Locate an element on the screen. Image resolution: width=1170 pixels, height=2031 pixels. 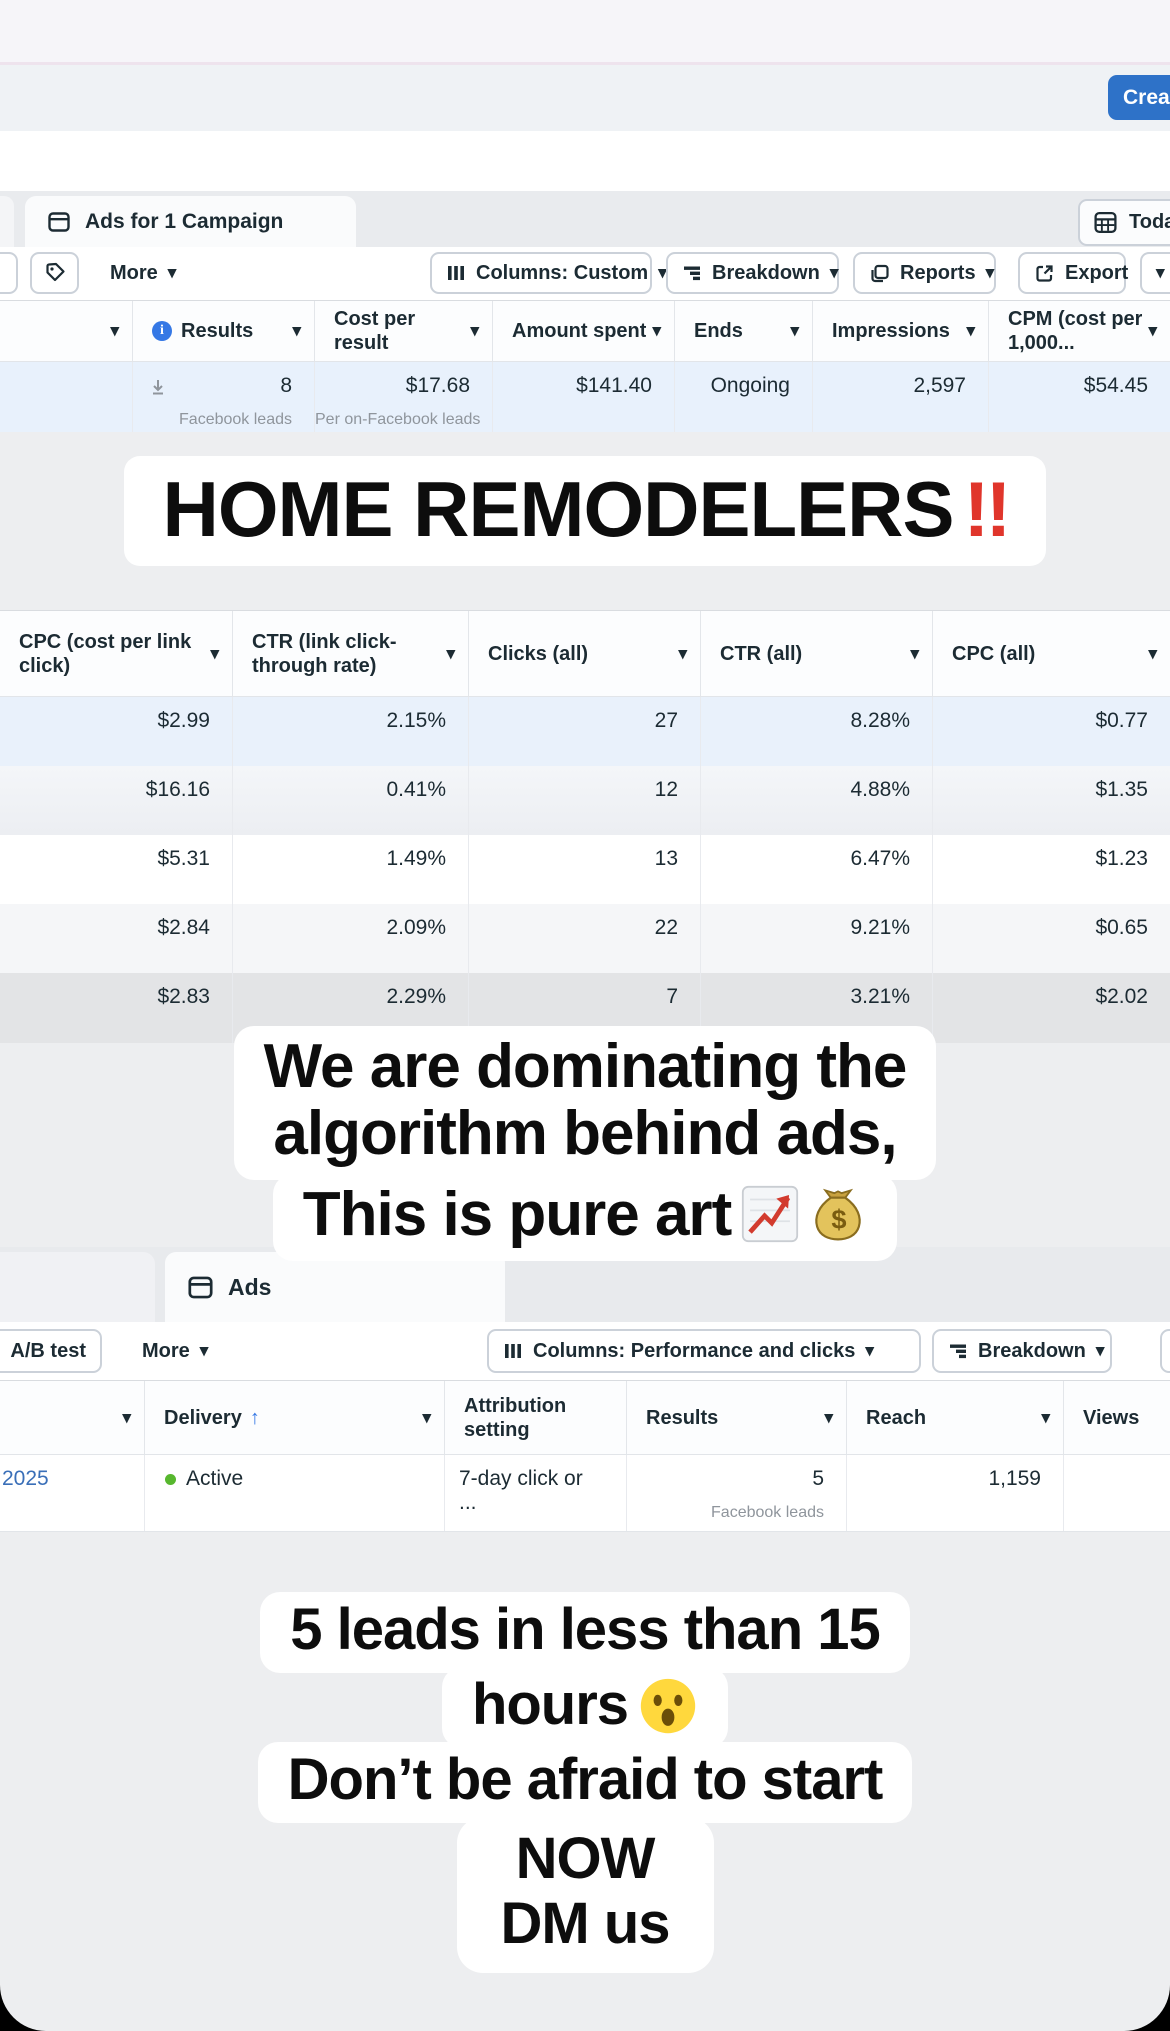
breakdown-icon is located at coordinates (692, 273).